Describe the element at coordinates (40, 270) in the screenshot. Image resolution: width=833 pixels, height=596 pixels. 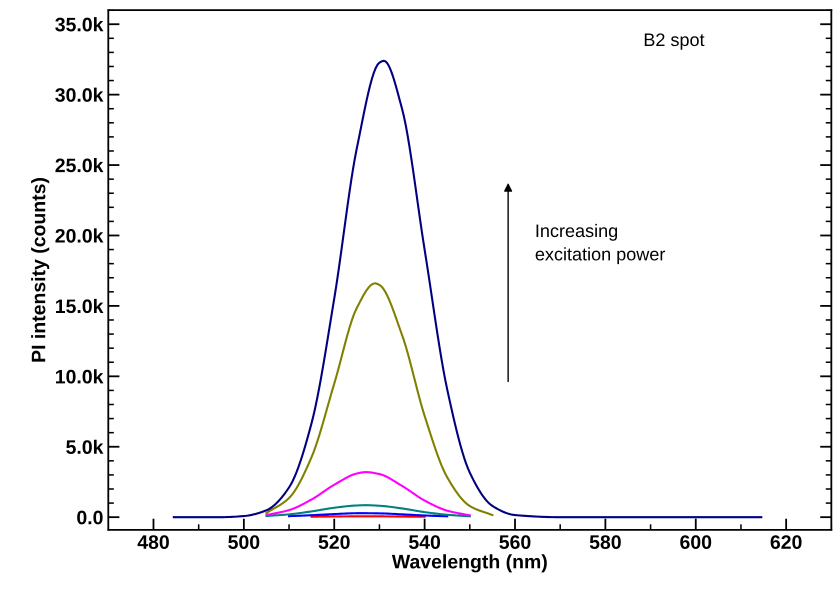
I see `y-axis-title: PI intensity (counts)` at that location.